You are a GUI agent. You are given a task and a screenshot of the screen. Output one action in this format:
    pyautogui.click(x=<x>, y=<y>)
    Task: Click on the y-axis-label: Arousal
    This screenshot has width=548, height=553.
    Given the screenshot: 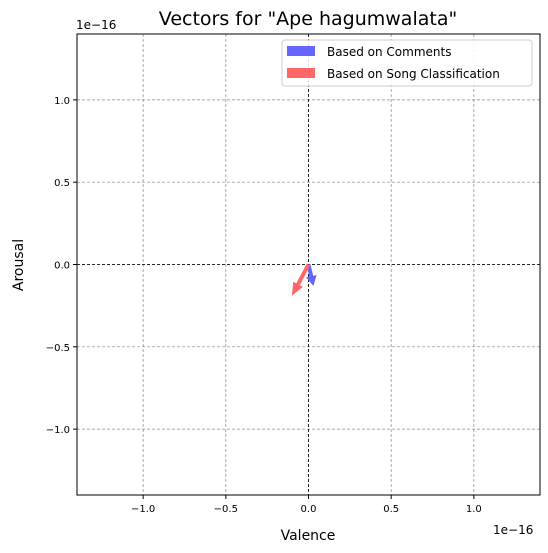 What is the action you would take?
    pyautogui.click(x=19, y=265)
    